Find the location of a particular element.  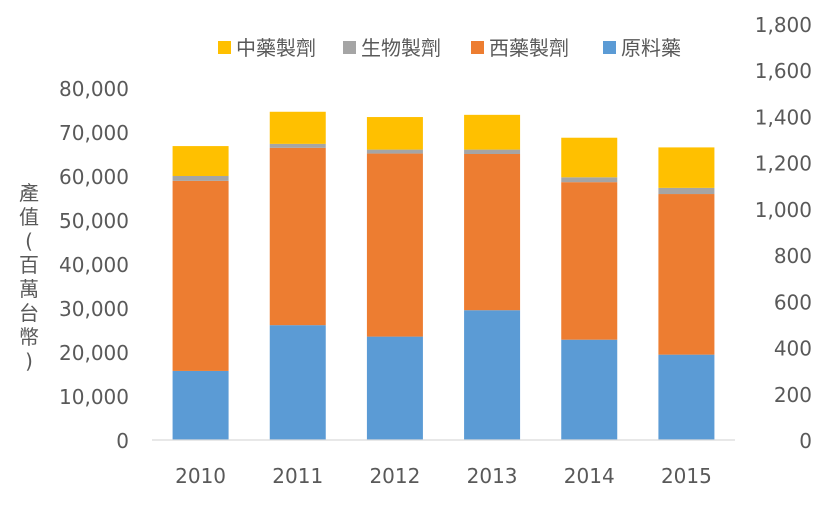

y2-tick-label: 1,600 is located at coordinates (783, 71).